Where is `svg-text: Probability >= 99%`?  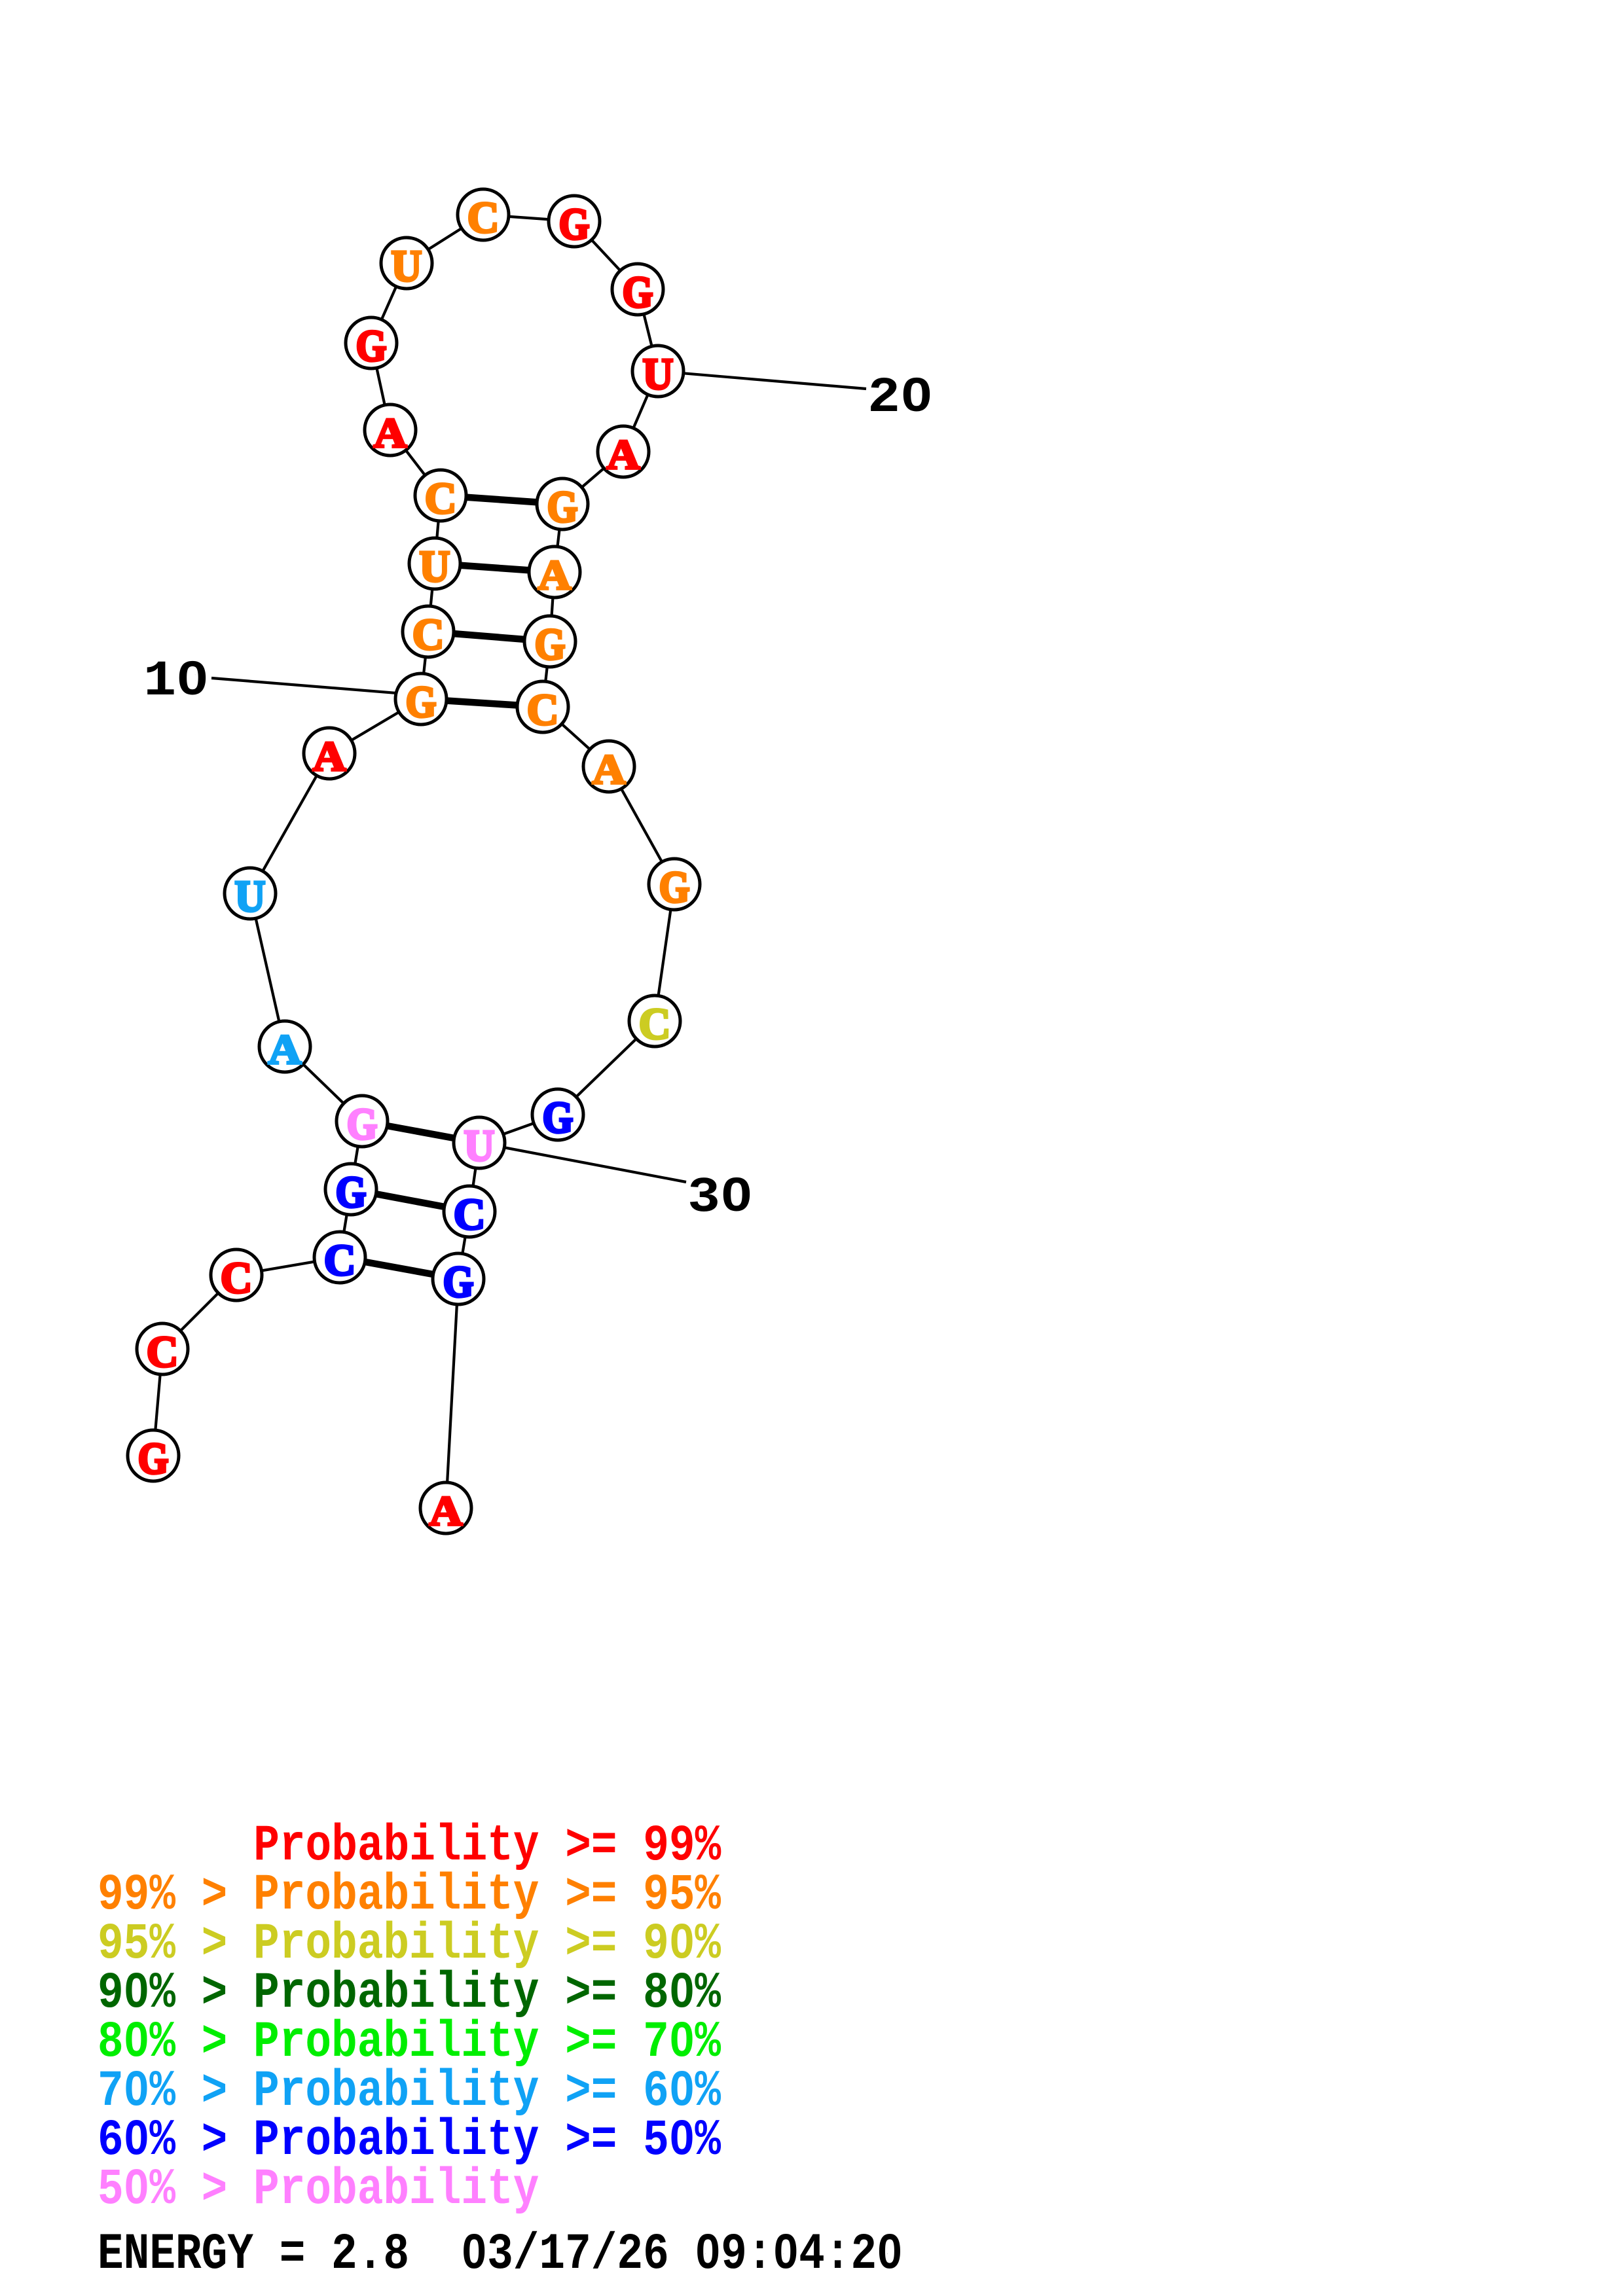 svg-text: Probability >= 99% is located at coordinates (487, 1846).